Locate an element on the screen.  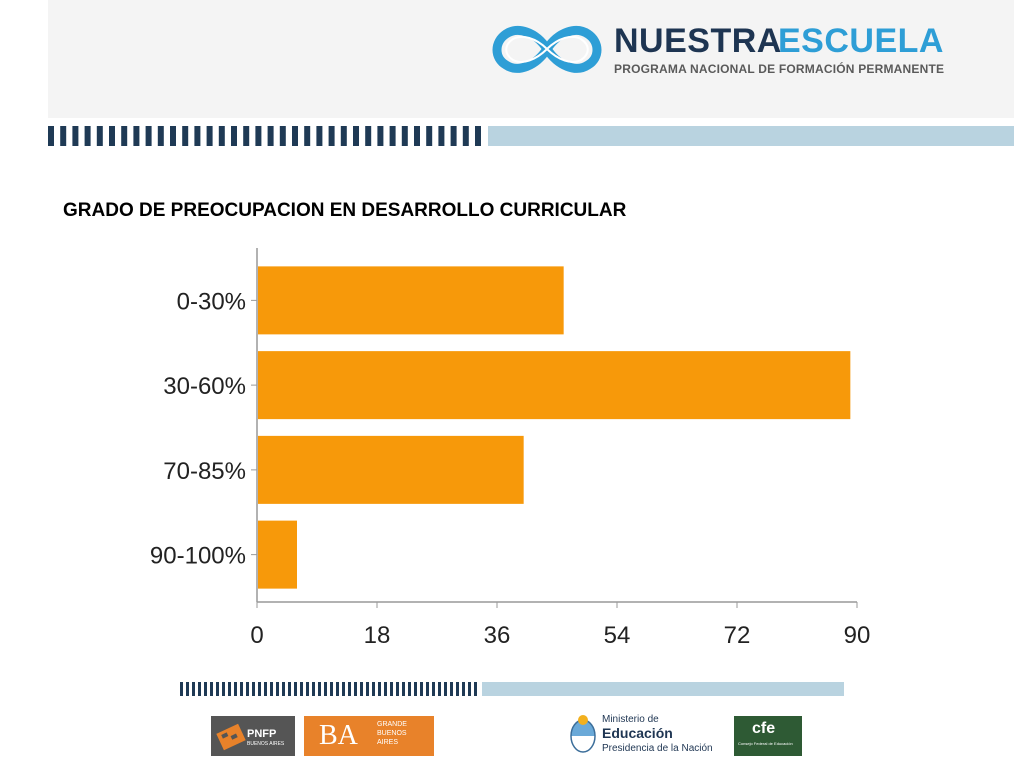
bar-30-60% is located at coordinates (554, 385).